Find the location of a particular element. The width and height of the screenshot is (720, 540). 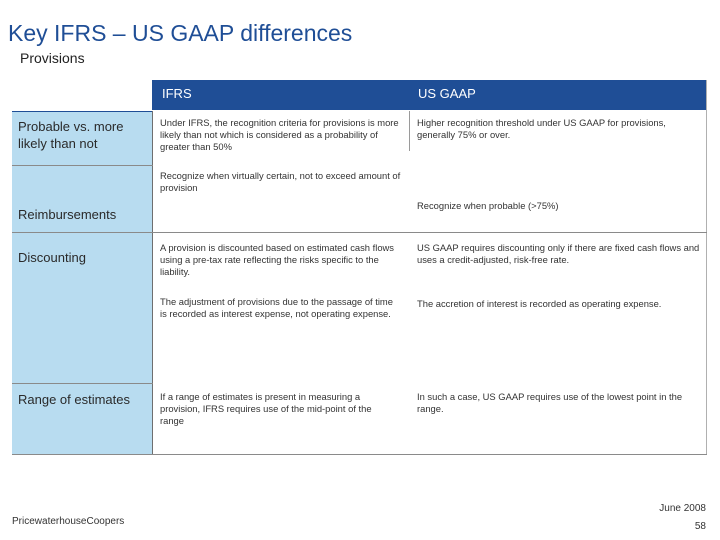

slide-subtitle: Provisions is located at coordinates (52, 58).